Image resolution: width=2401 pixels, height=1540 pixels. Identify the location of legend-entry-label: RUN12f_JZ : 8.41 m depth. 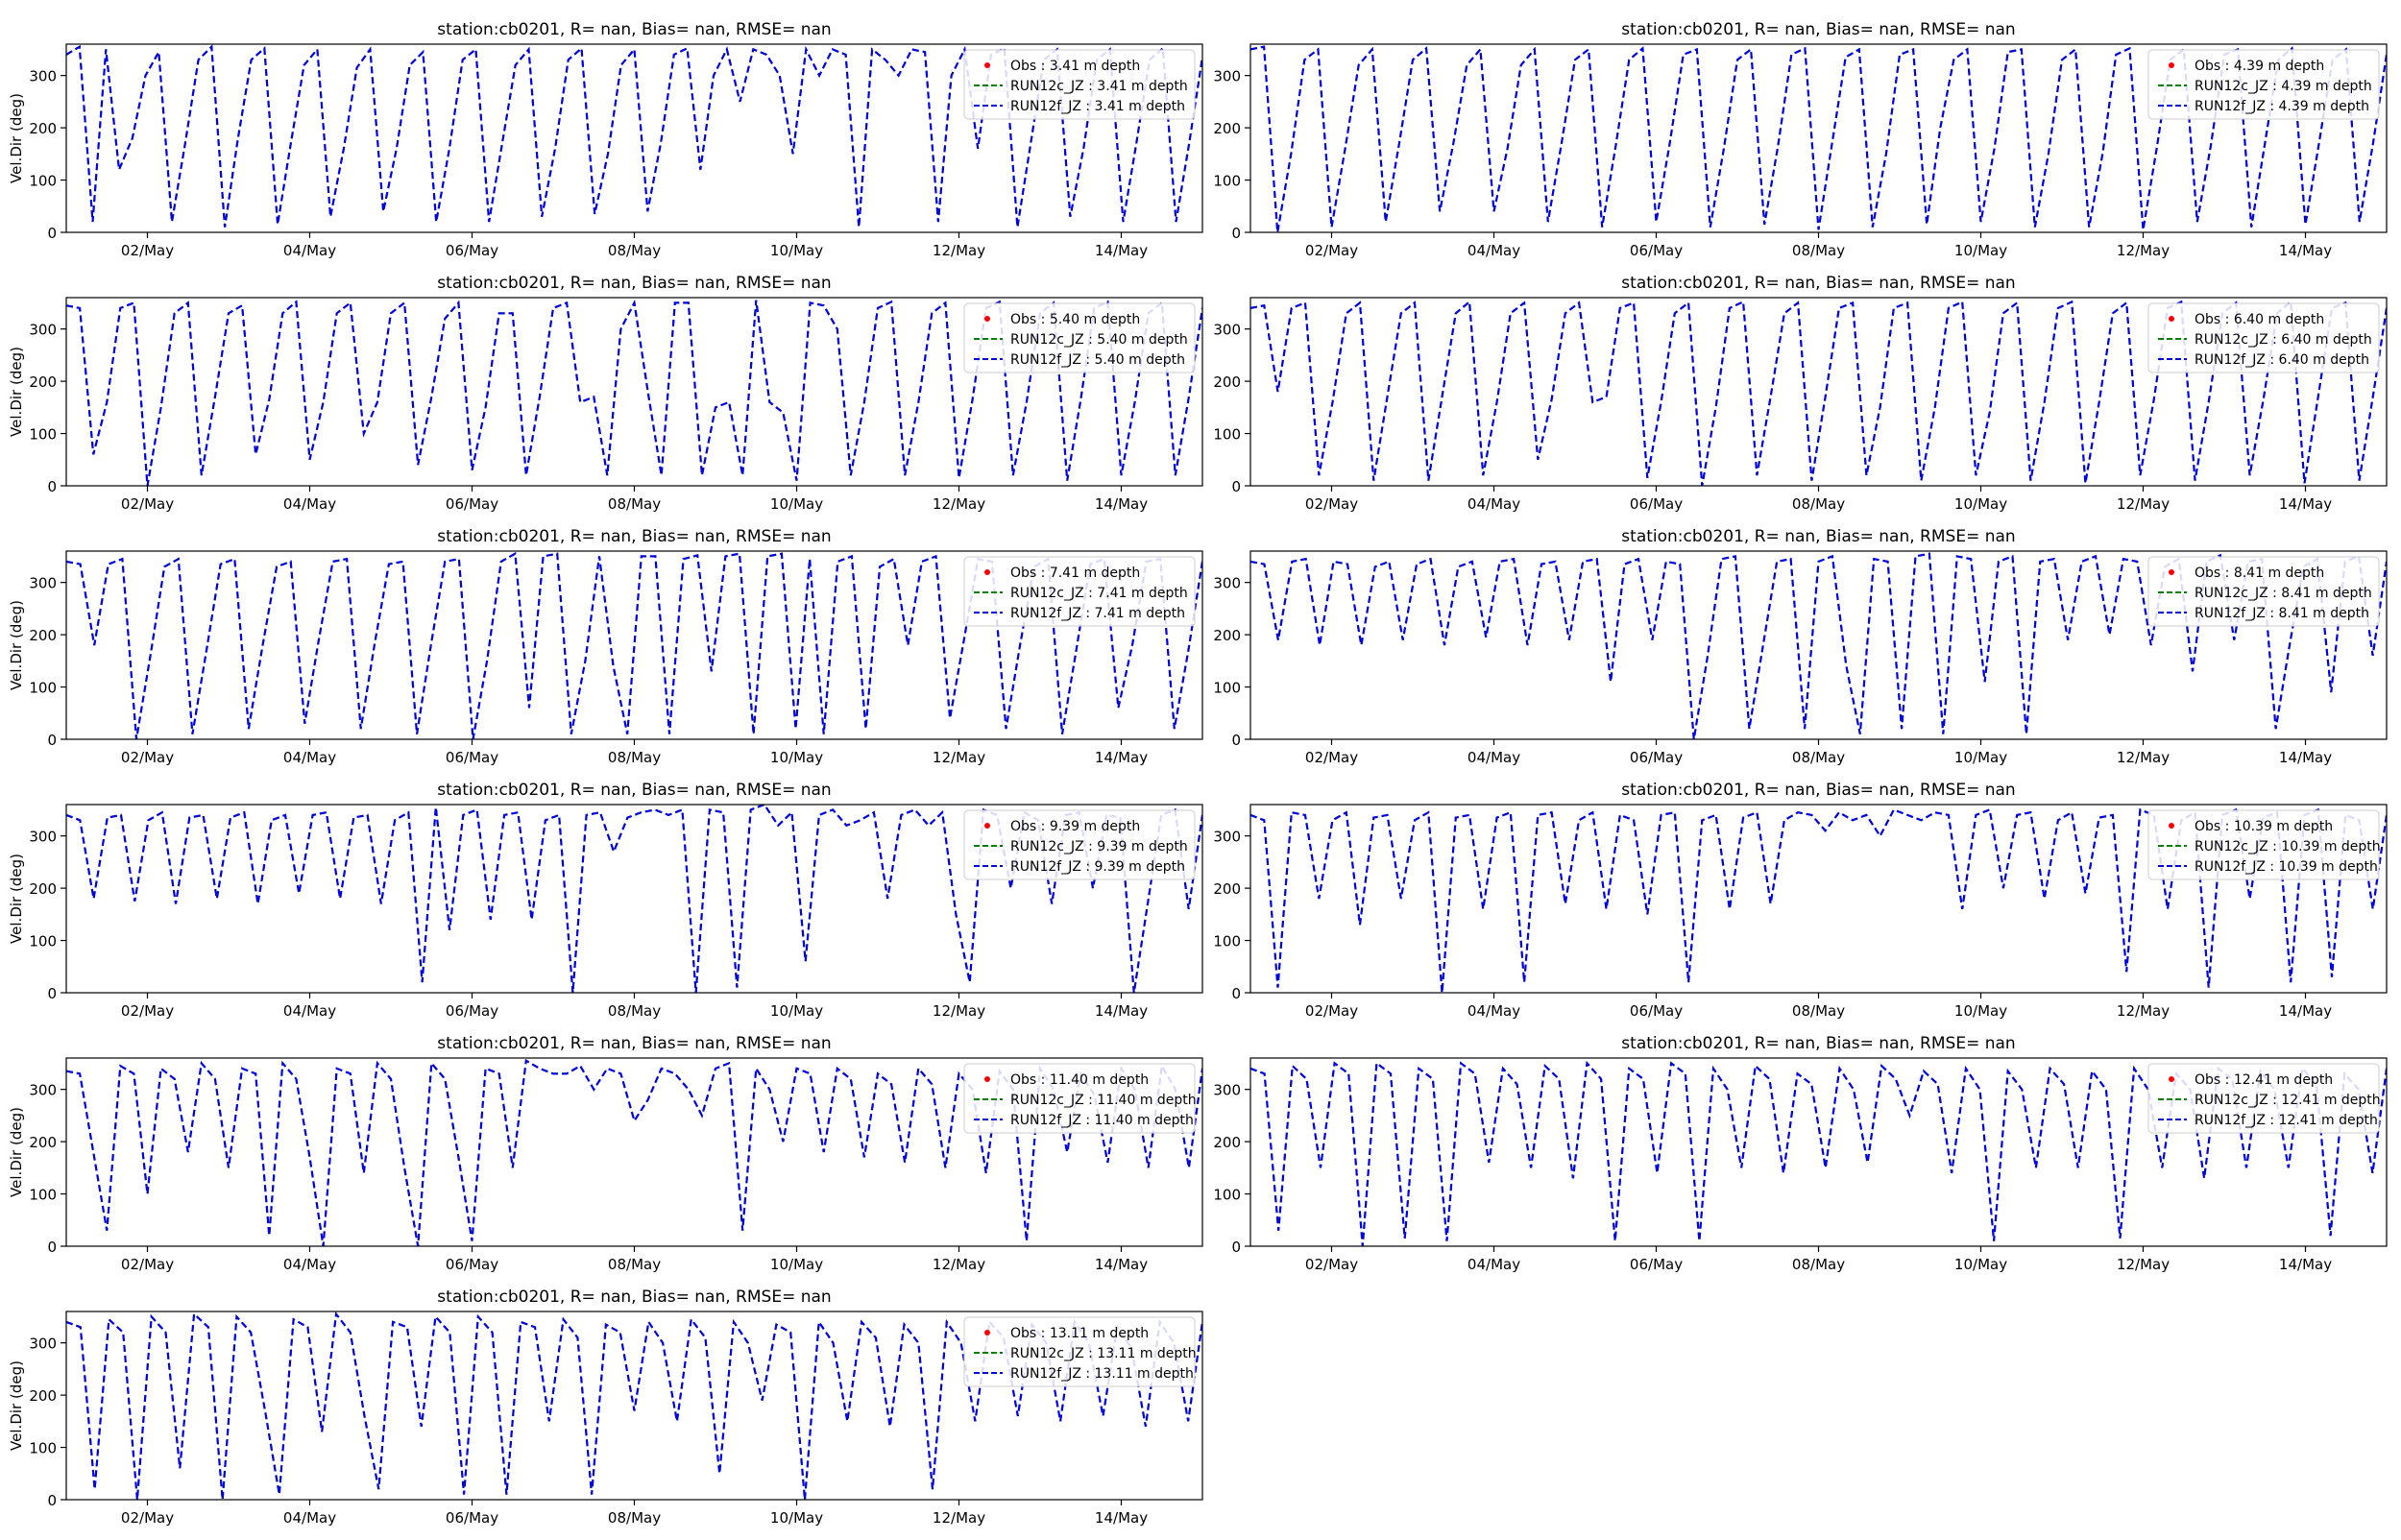
(2282, 614).